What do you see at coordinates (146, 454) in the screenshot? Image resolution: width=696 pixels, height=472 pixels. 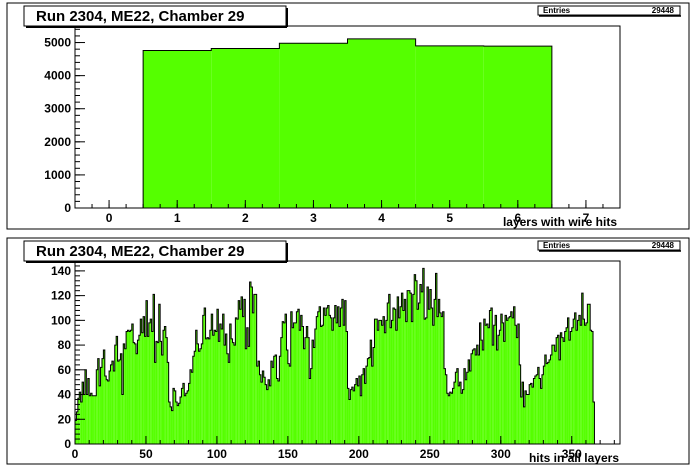 I see `chart2-x-tick-label: 50` at bounding box center [146, 454].